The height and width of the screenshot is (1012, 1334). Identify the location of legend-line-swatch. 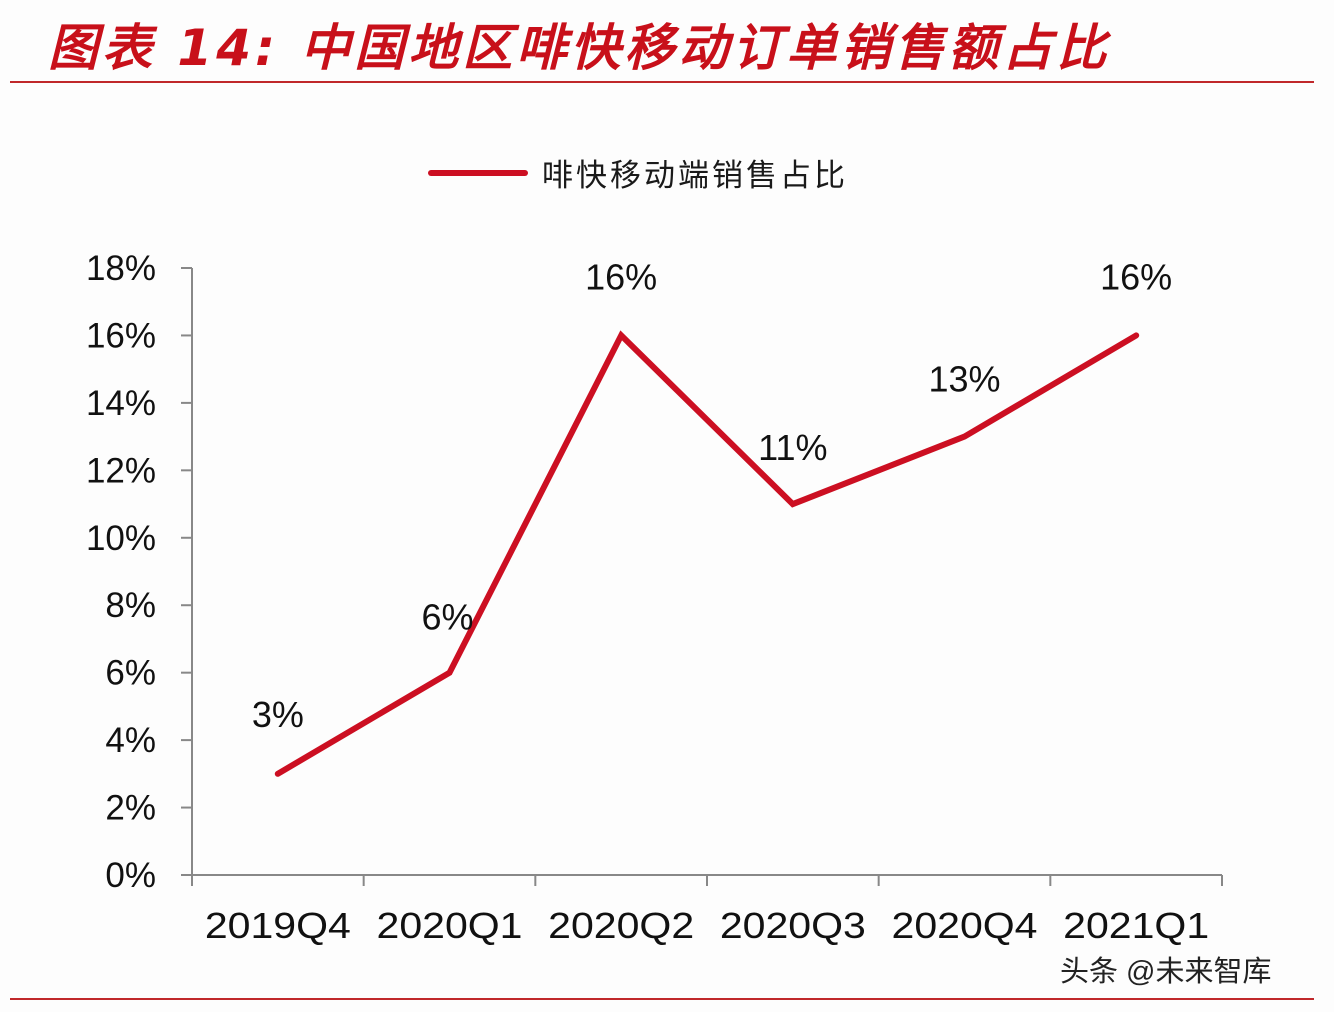
(478, 172).